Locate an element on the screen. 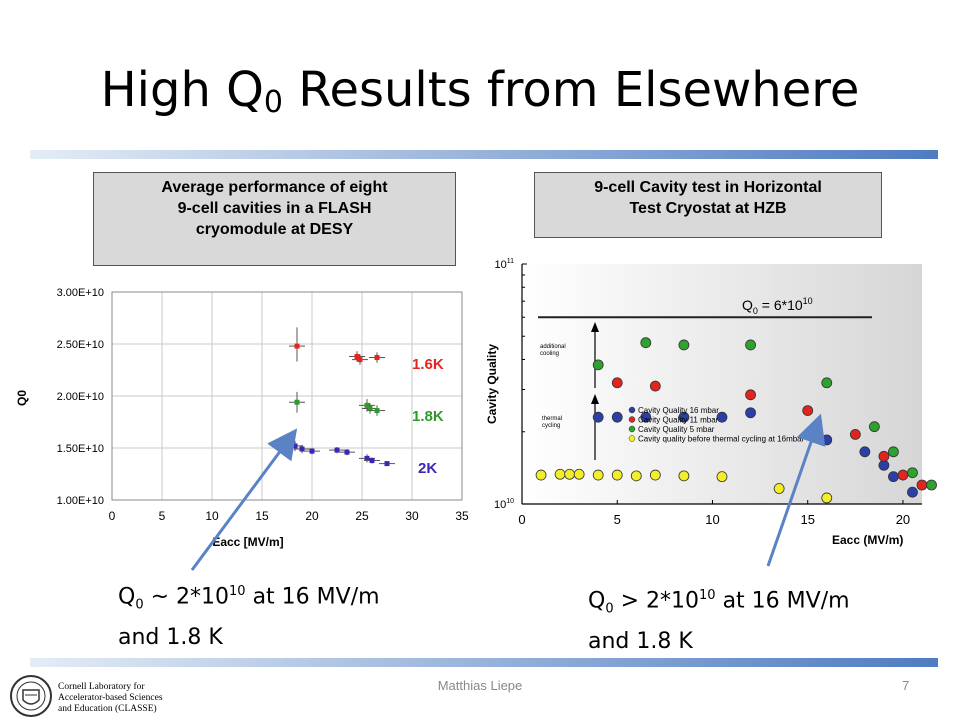 The image size is (960, 720). left-ytick-label: 1.00E+10 is located at coordinates (80, 501).